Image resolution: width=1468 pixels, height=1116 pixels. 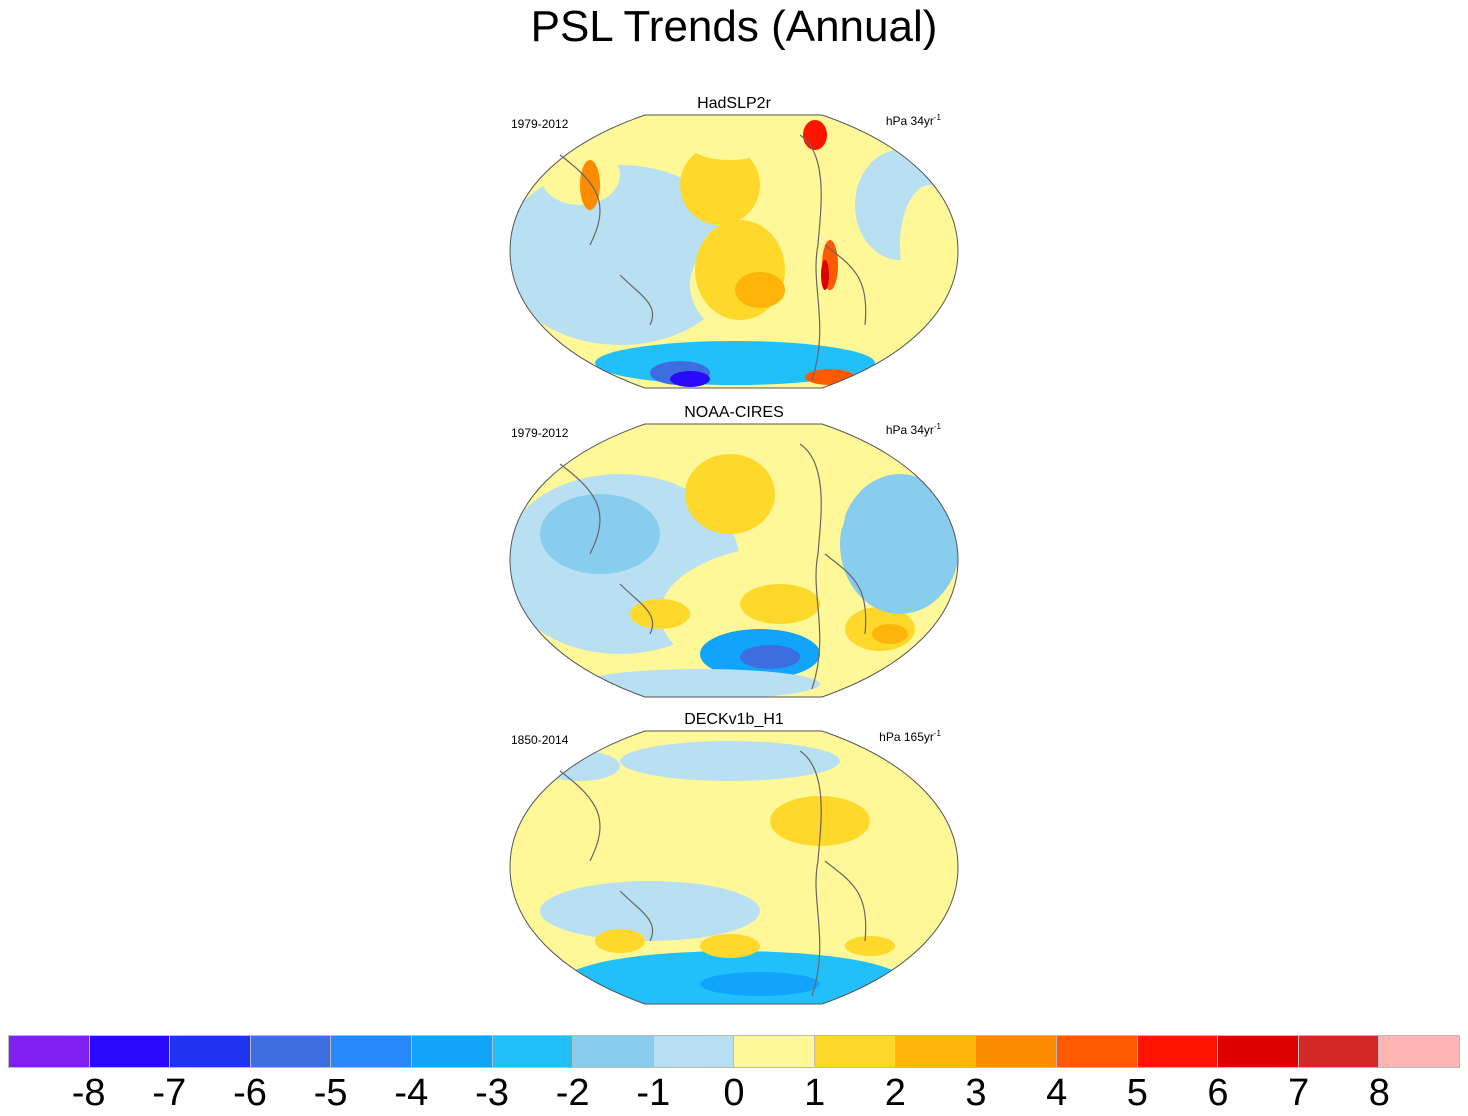 What do you see at coordinates (1299, 1093) in the screenshot?
I see `colorbar-tick-label: 7` at bounding box center [1299, 1093].